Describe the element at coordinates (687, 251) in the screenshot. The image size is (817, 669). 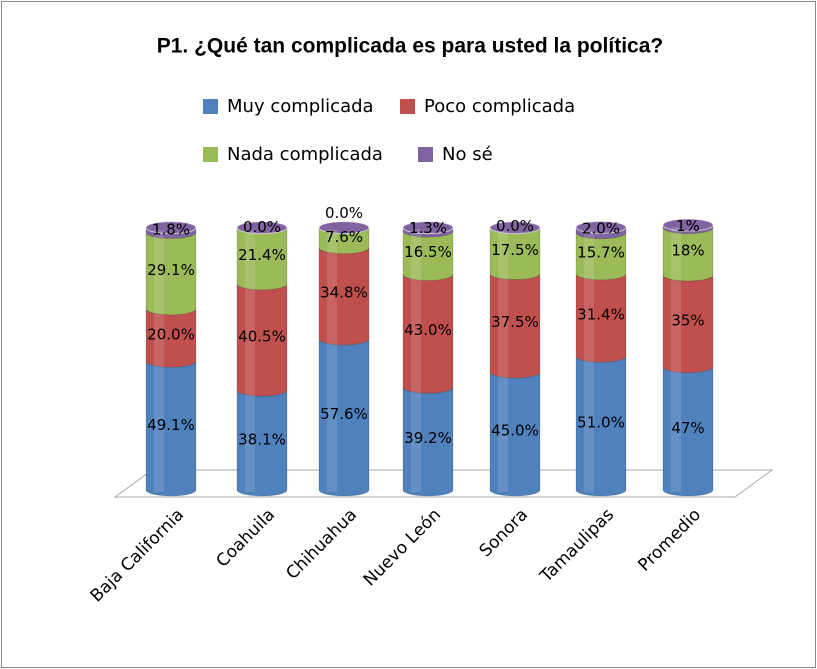
I see `data-label: 18%` at that location.